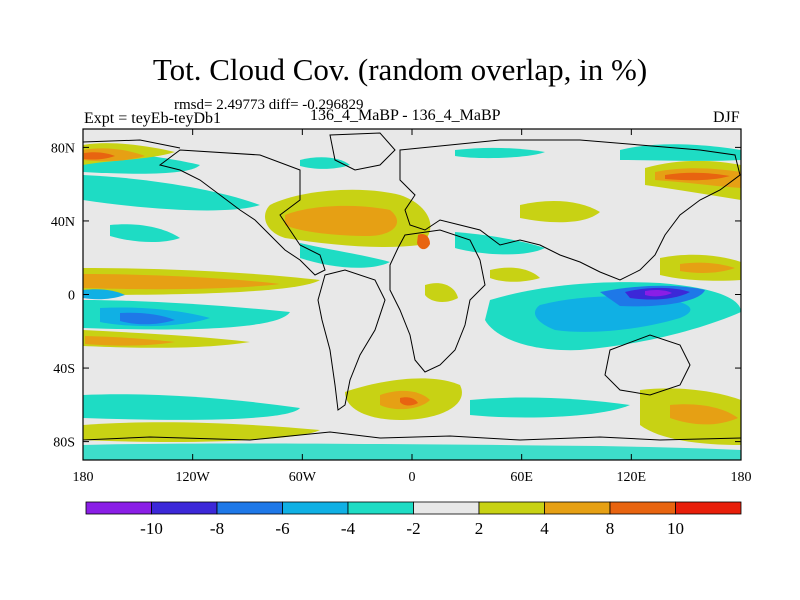 This screenshot has height=600, width=800. I want to click on anomaly-pacific-south-blue, so click(147, 318).